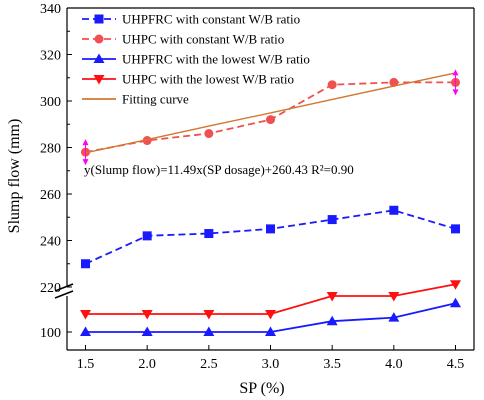 The image size is (484, 400). I want to click on x-tick-label: 2.0, so click(147, 364).